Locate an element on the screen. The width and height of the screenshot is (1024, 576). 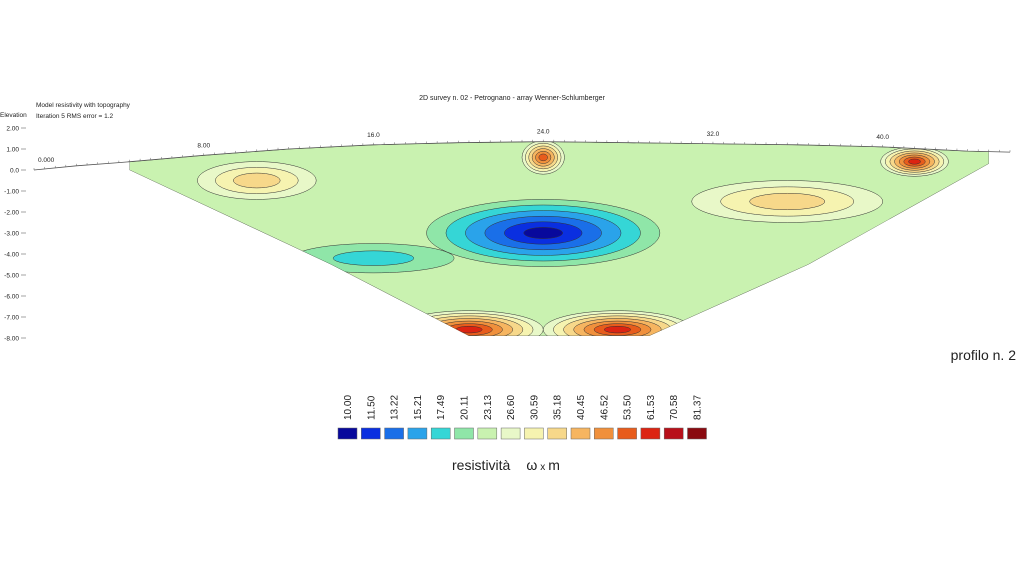
y-tick-label: -8.00 is located at coordinates (11, 339).